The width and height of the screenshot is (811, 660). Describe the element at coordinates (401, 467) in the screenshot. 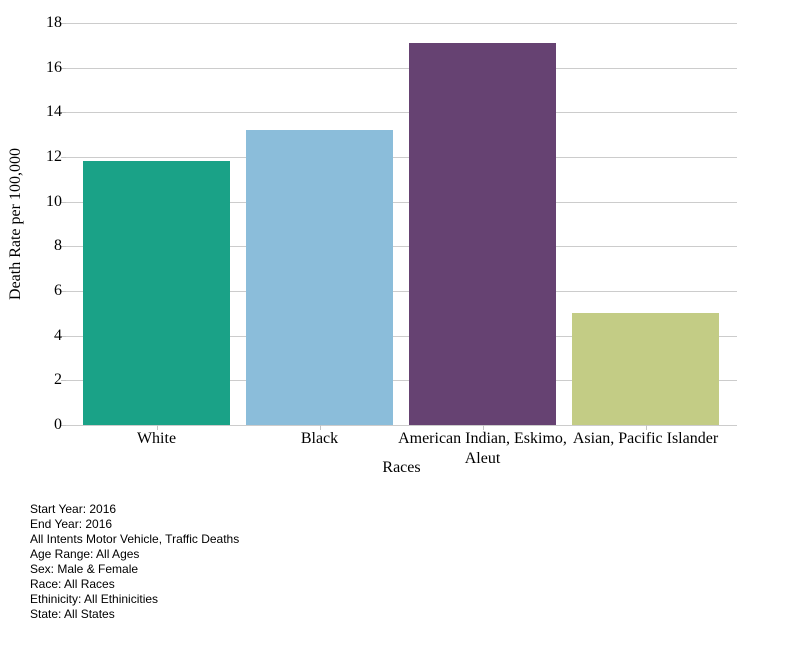

I see `x-axis-title: Races` at that location.